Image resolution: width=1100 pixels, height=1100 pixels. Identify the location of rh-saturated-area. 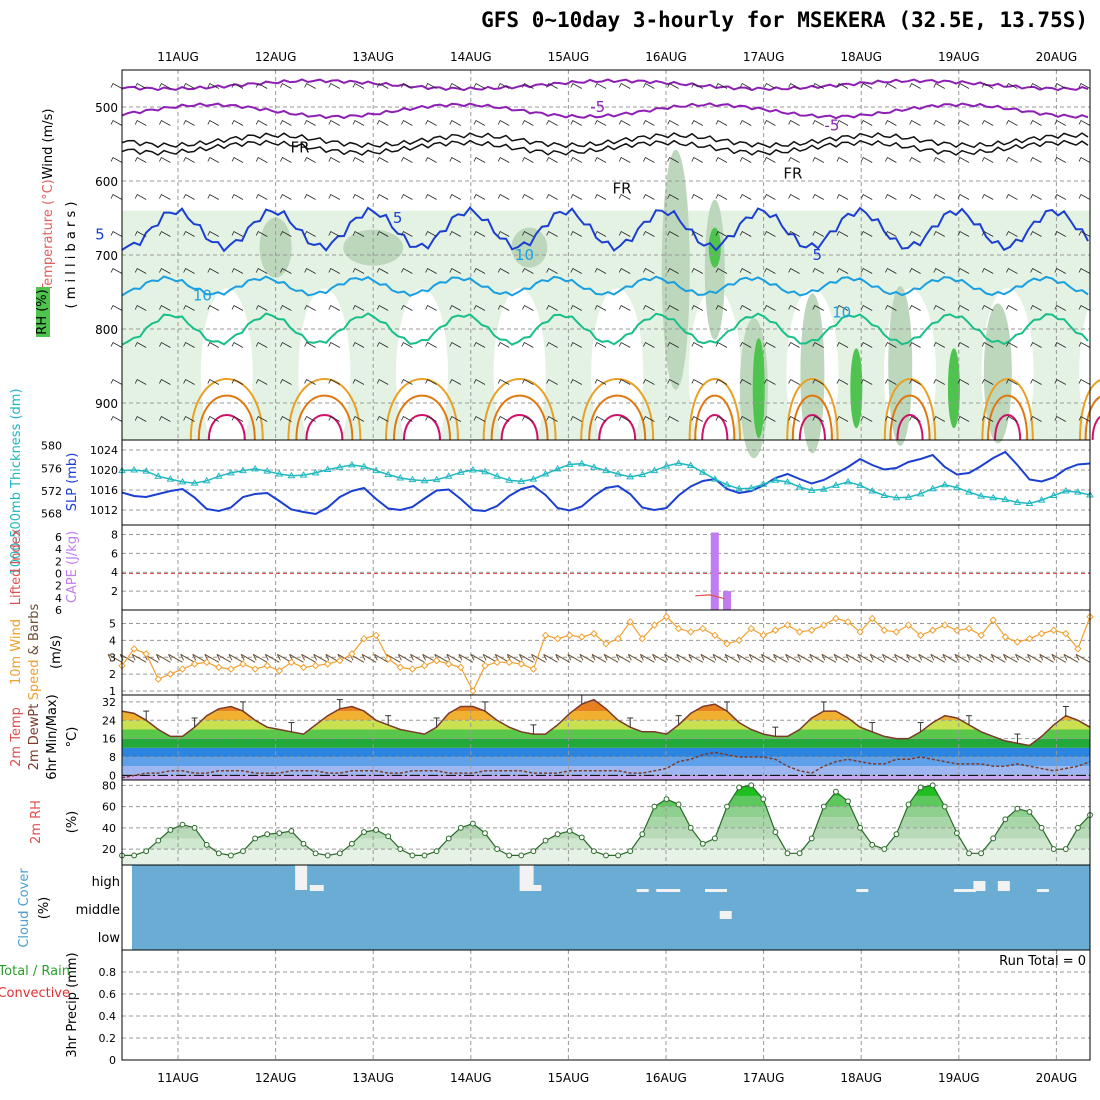
(856, 388).